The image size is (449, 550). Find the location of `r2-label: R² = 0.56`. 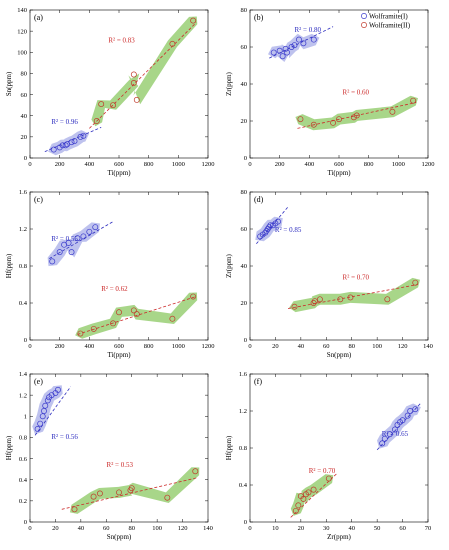

r2-label: R² = 0.56 is located at coordinates (64, 437).